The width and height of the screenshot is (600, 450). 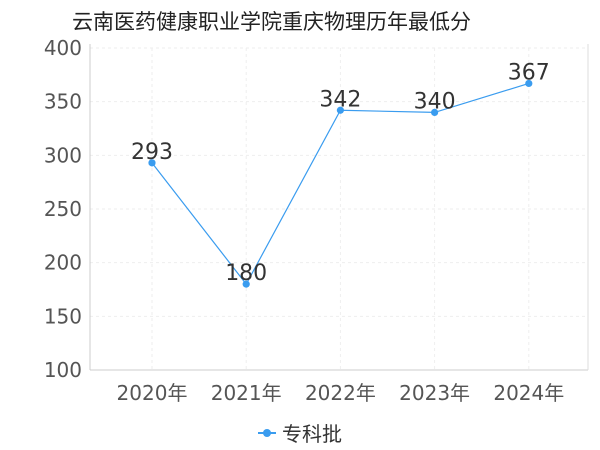 I want to click on legend-line-marker-icon, so click(x=267, y=433).